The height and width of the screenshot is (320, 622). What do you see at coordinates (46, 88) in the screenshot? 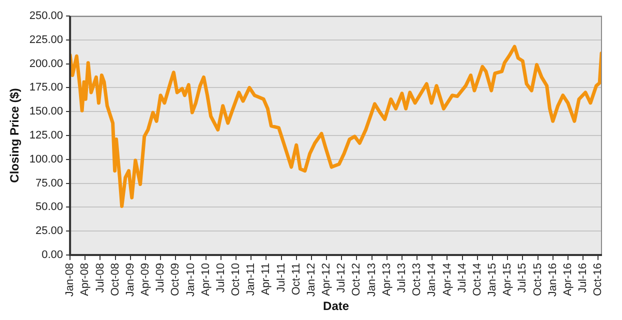
I see `y-tick-label: 175.00` at bounding box center [46, 88].